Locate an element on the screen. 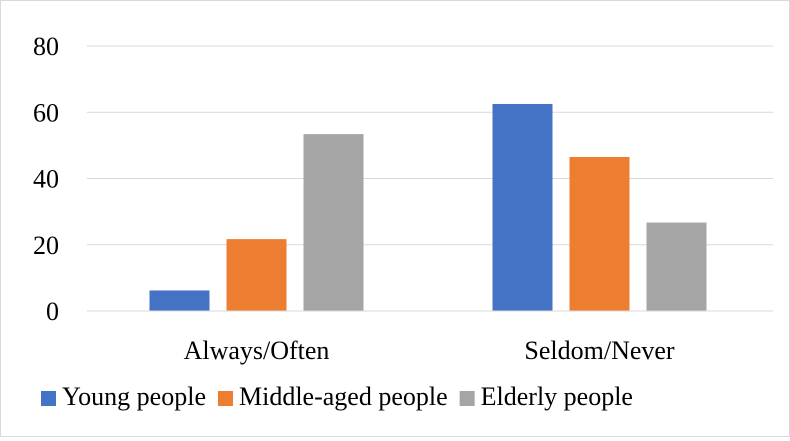  y-tick-label: 40 is located at coordinates (46, 179).